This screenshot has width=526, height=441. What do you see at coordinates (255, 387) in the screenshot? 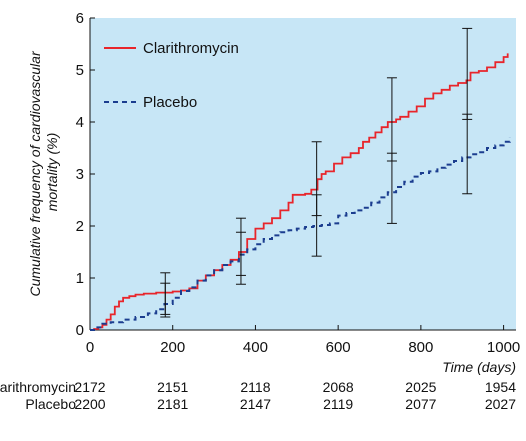
I see `risk-value: 2118` at bounding box center [255, 387].